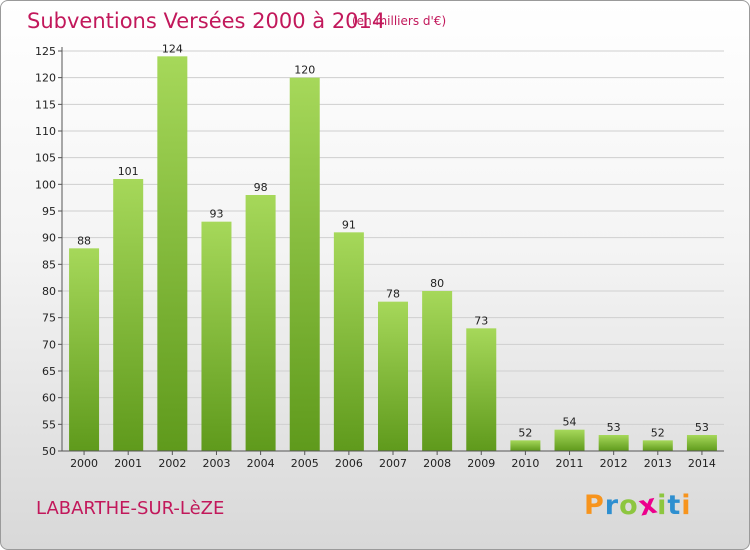 Image resolution: width=750 pixels, height=550 pixels. What do you see at coordinates (261, 463) in the screenshot?
I see `x-tick-label: 2004` at bounding box center [261, 463].